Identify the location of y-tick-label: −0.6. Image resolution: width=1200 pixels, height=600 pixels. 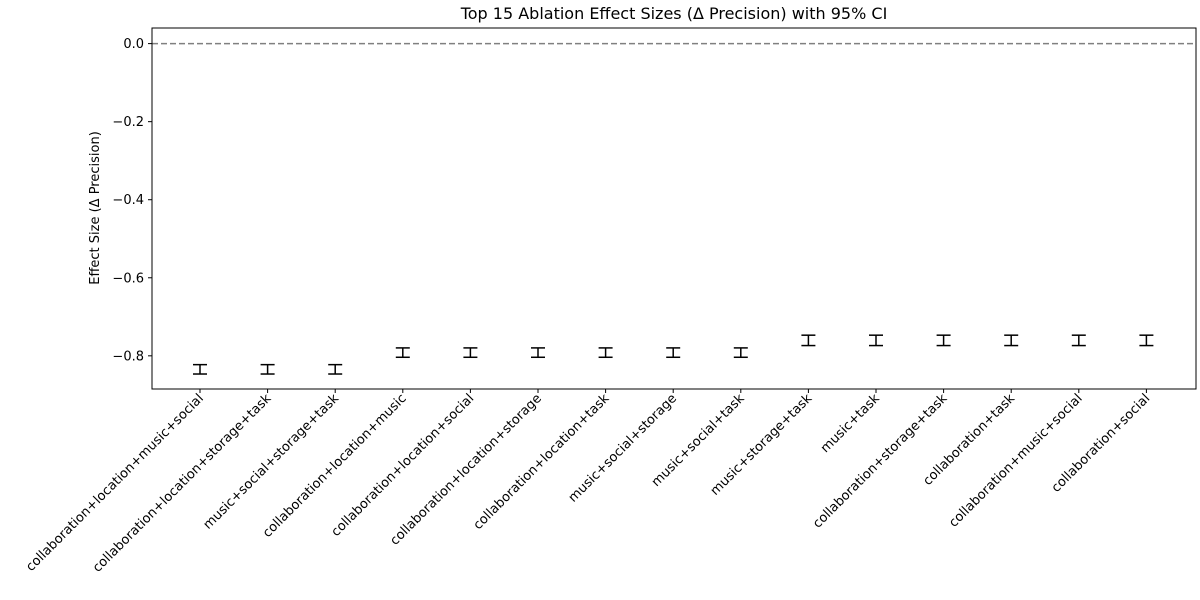
(128, 278).